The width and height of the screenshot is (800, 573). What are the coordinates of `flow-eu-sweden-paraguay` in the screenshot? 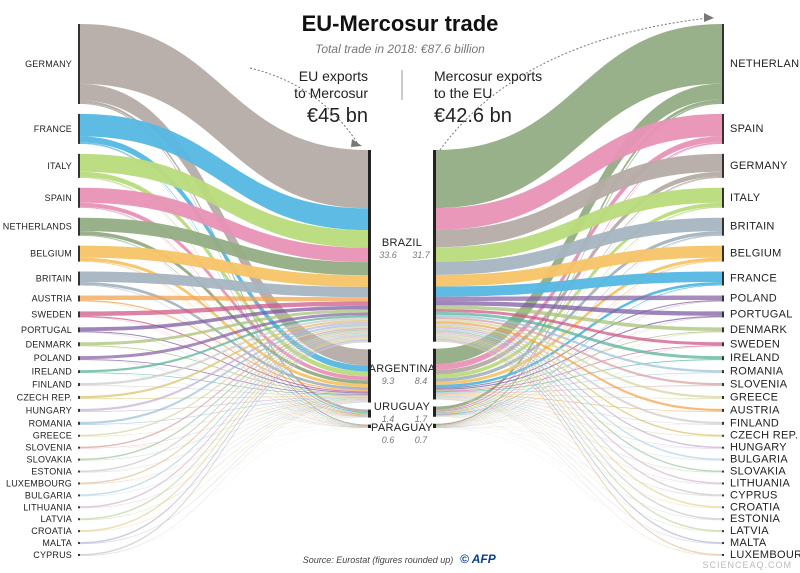 It's located at (224, 372).